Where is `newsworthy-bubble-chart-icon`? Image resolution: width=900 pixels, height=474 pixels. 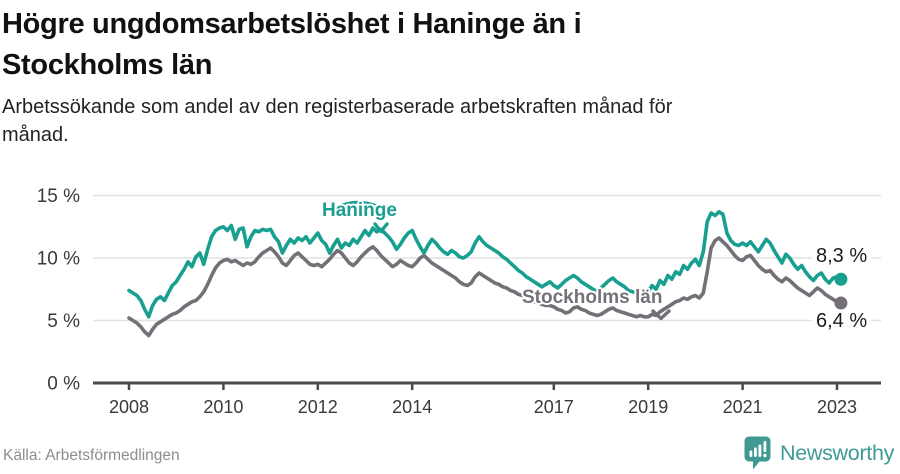 newsworthy-bubble-chart-icon is located at coordinates (757, 453).